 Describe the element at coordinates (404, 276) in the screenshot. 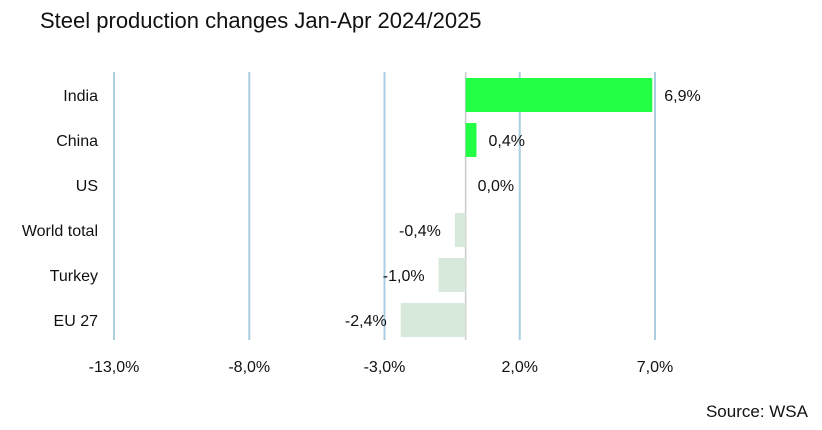

I see `value-label: -1,0%` at that location.